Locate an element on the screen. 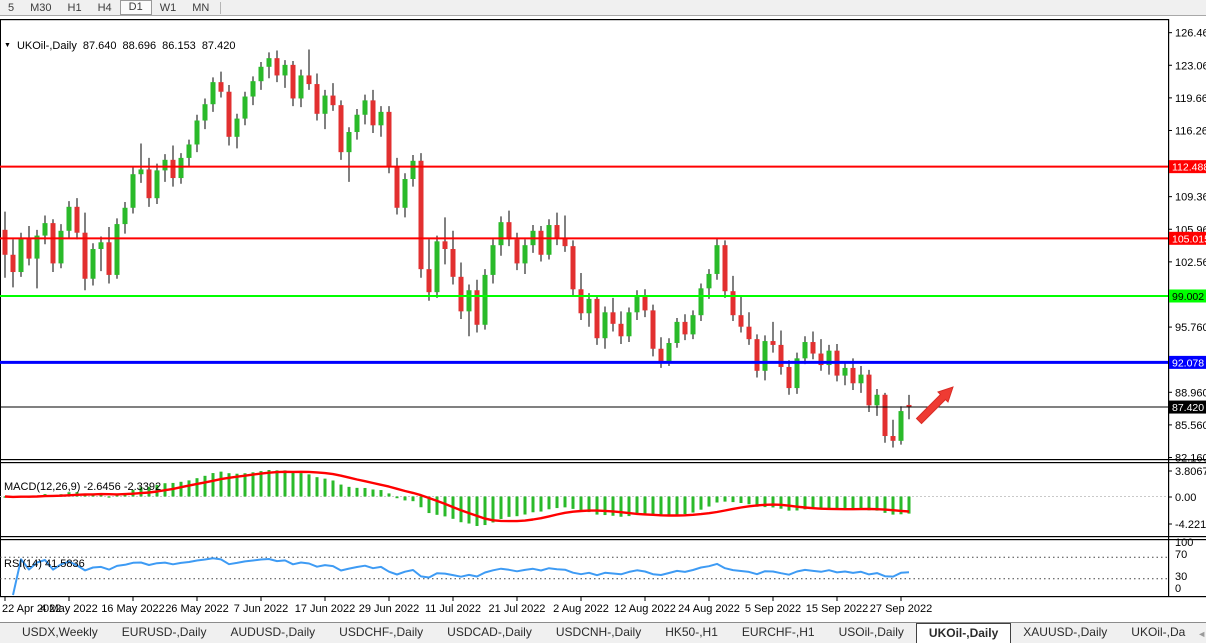 This screenshot has width=1206, height=643. rsi-axis-label: 100 is located at coordinates (1184, 543).